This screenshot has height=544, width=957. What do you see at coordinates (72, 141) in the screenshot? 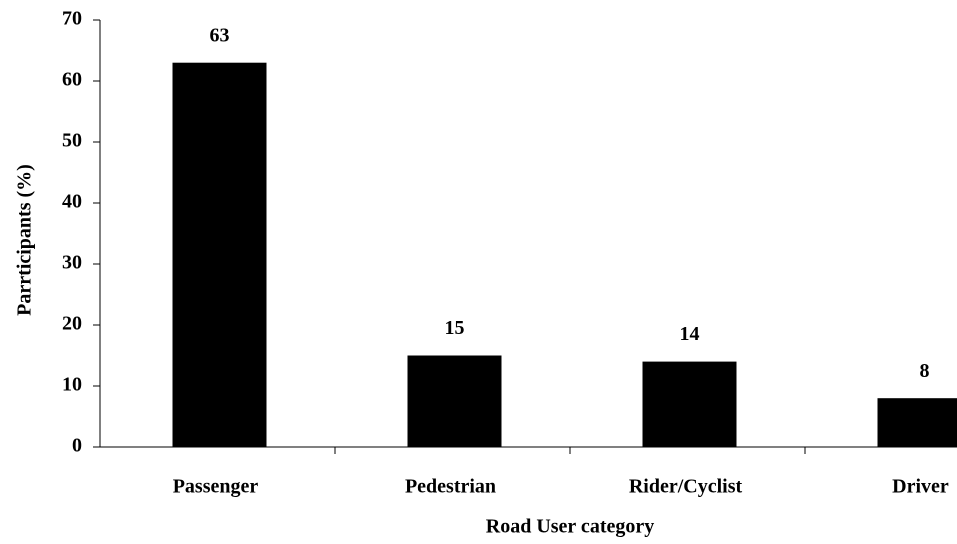
I see `y-tick-label: 50` at bounding box center [72, 141].